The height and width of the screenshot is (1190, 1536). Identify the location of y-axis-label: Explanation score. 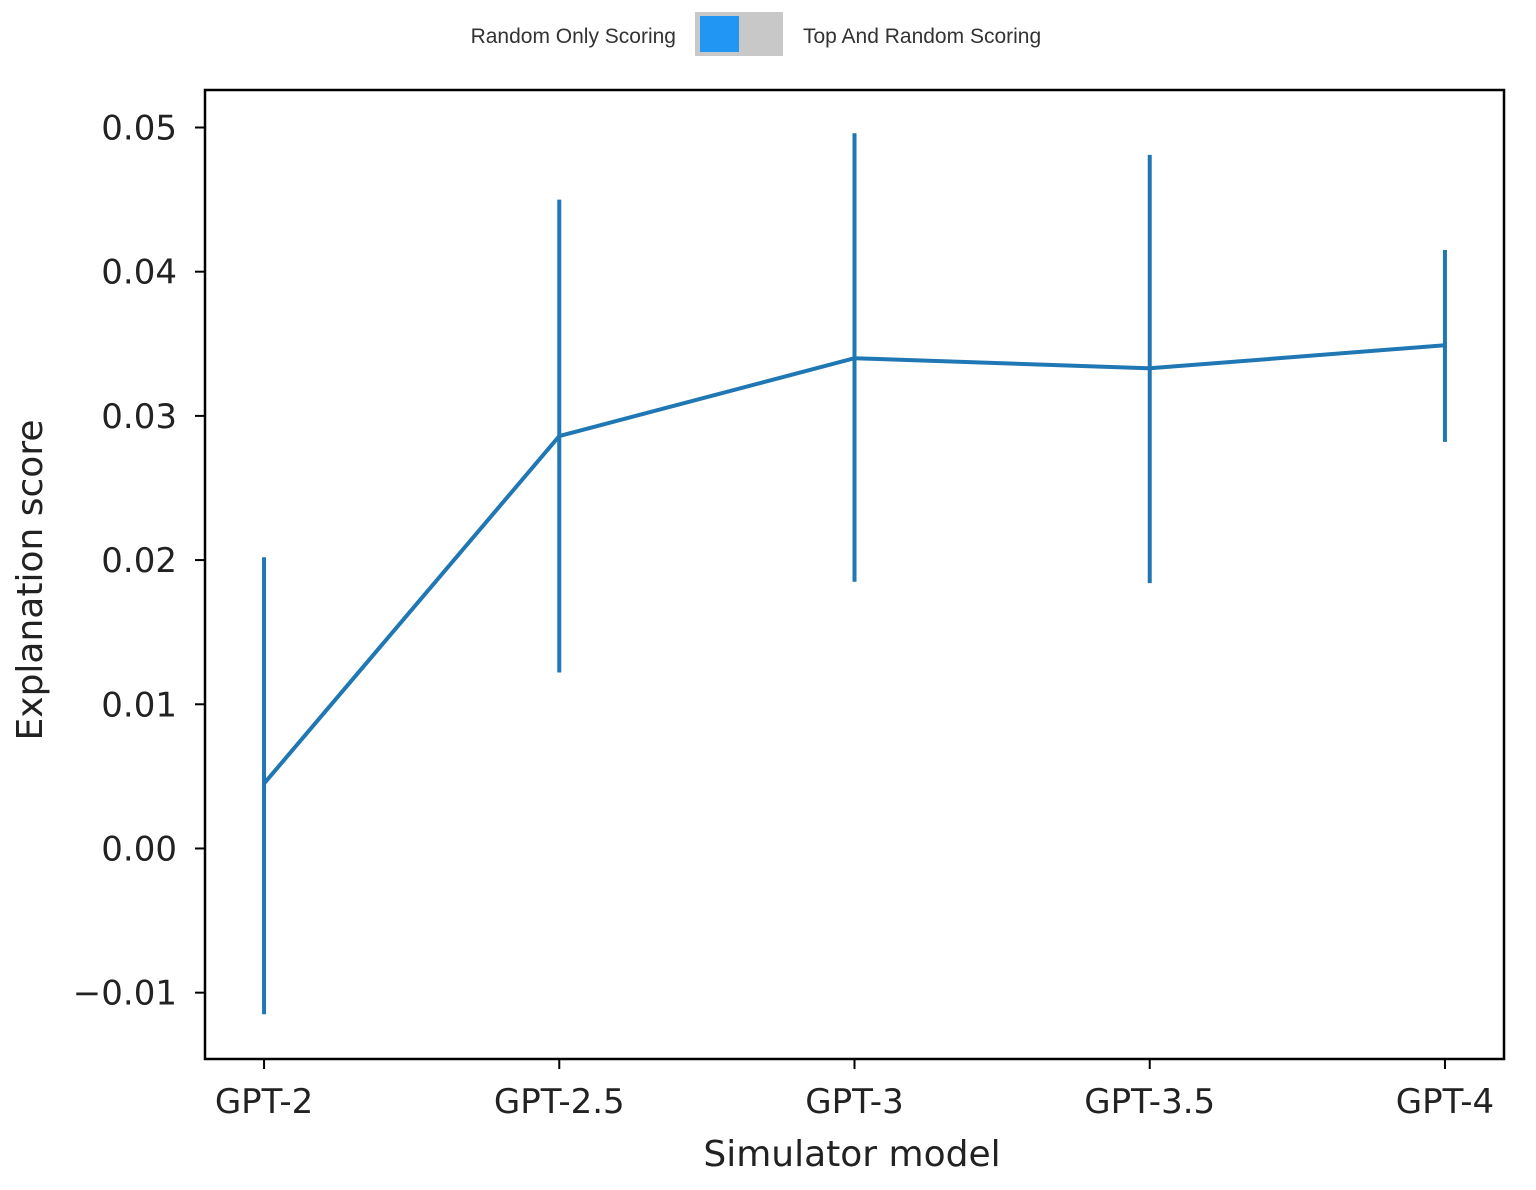
(30, 580).